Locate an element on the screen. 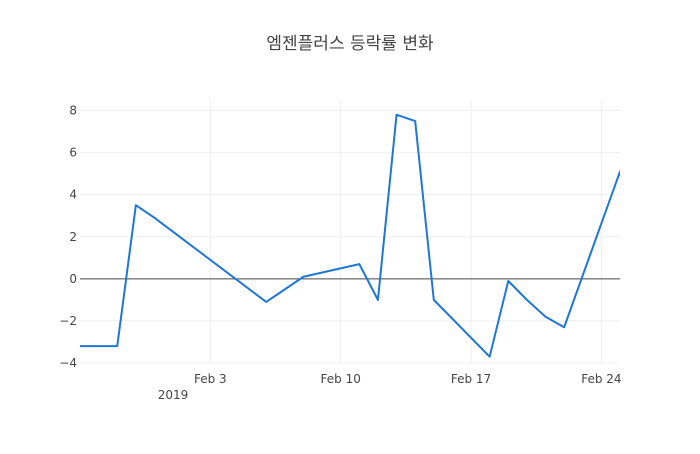  y-tick-label: 8 is located at coordinates (73, 111).